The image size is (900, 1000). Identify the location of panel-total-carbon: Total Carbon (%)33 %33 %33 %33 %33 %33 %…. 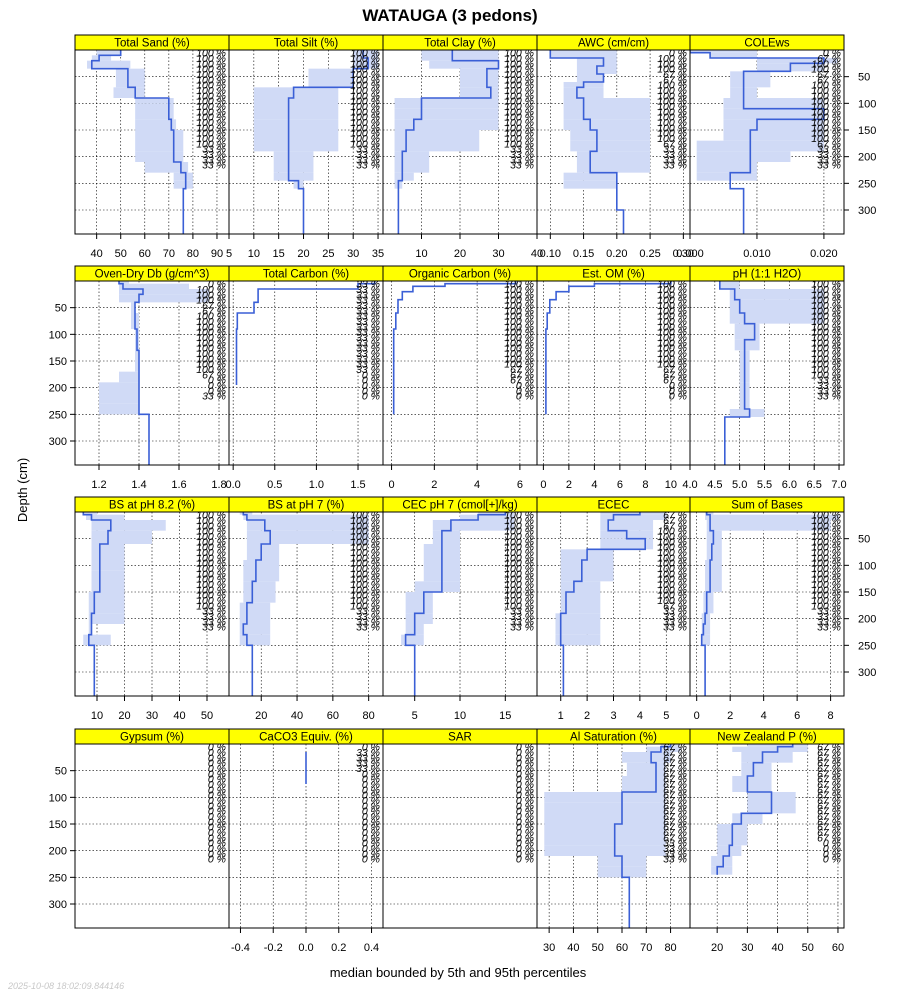
(305, 378).